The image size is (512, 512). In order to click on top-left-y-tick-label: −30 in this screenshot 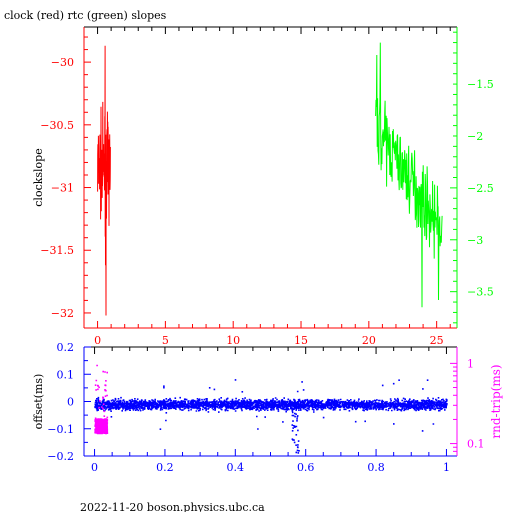, I will do `click(62, 62)`.